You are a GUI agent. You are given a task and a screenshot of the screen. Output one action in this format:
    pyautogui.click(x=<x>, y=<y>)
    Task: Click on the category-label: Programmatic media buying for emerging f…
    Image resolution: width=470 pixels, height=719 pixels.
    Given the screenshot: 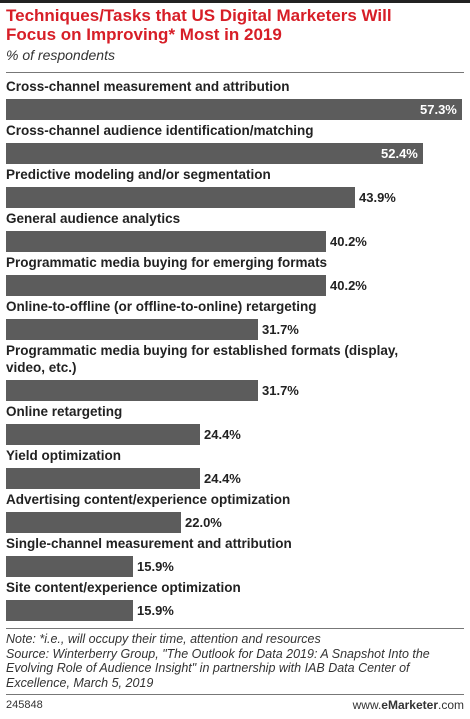 What is the action you would take?
    pyautogui.click(x=167, y=262)
    